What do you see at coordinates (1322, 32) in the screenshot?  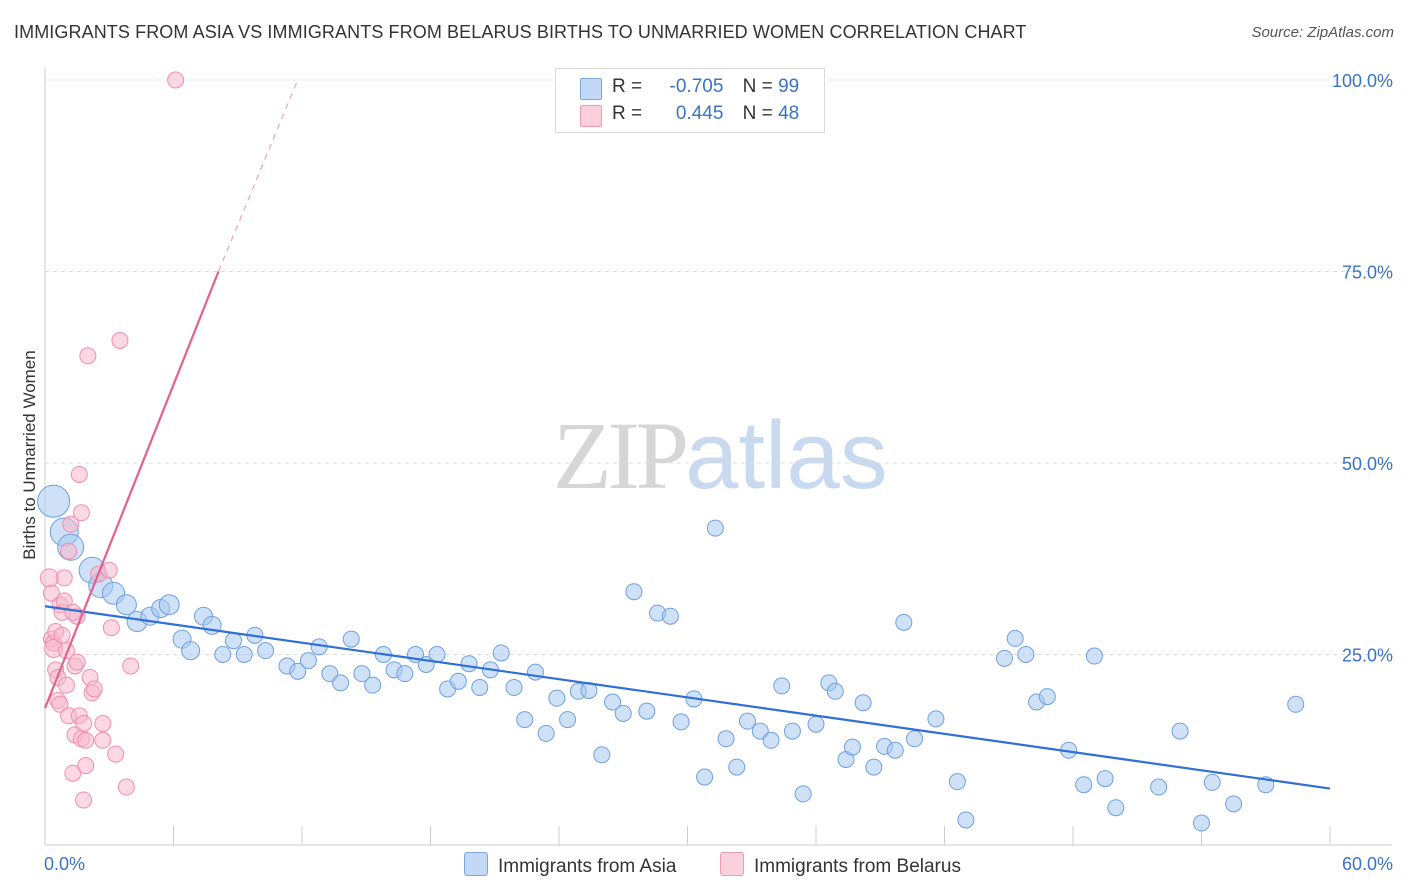 I see `source-label: Source: ZipAtlas.com` at bounding box center [1322, 32].